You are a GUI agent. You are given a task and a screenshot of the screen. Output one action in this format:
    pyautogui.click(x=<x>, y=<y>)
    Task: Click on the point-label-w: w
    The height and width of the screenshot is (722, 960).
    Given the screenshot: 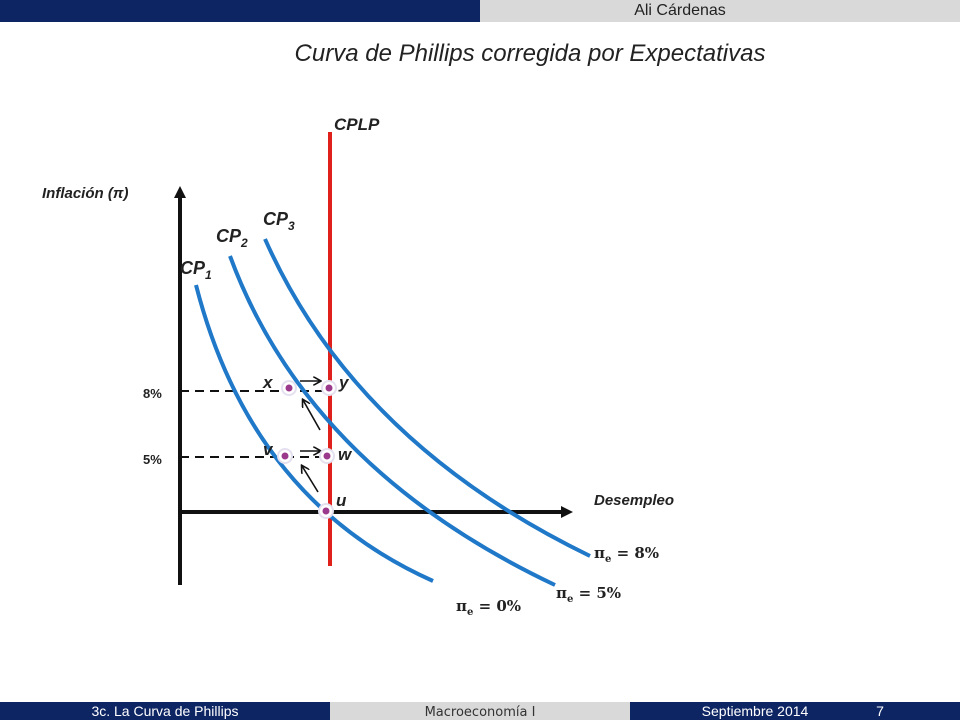 What is the action you would take?
    pyautogui.click(x=345, y=454)
    